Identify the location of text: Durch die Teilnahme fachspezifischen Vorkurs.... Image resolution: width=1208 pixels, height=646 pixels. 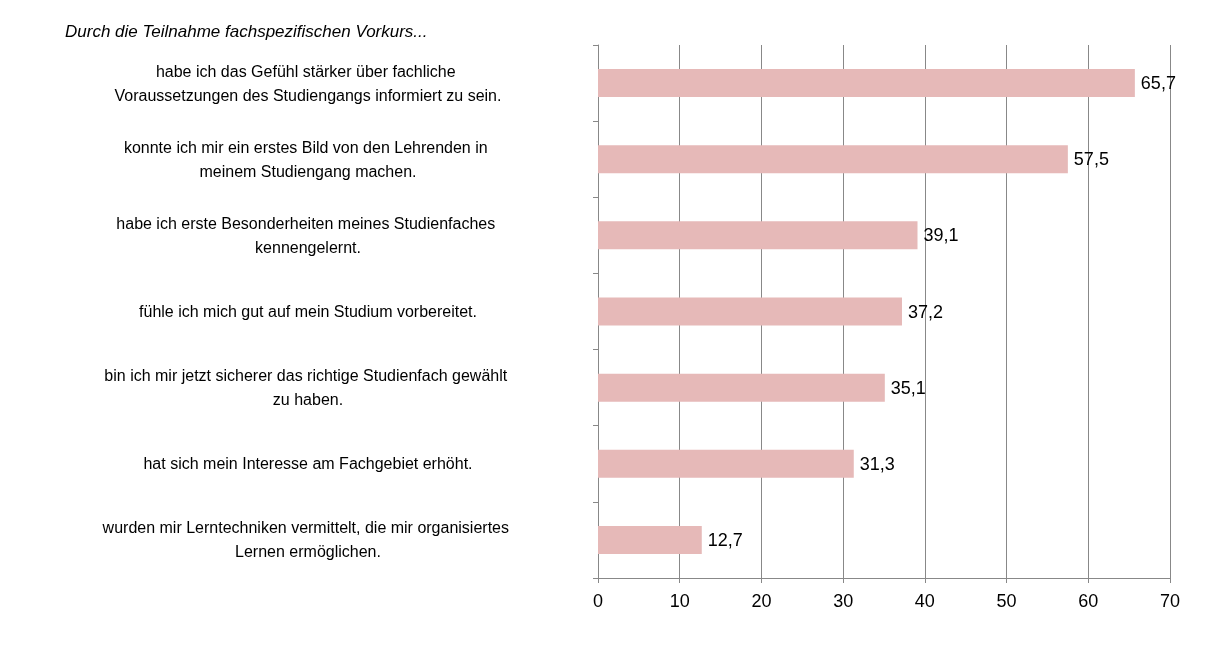
(246, 31).